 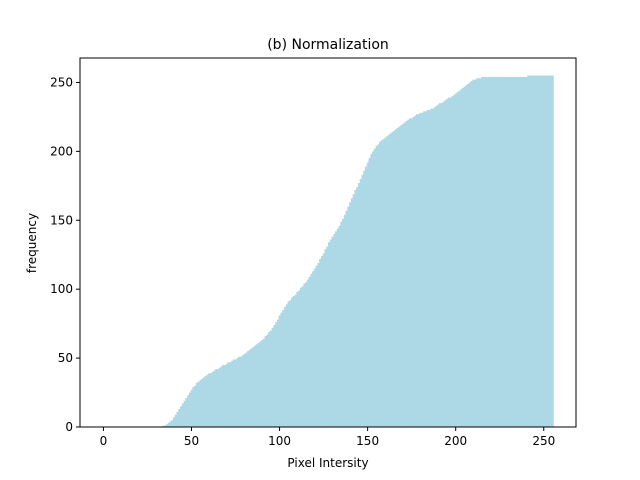 I want to click on chart-title: (b) Normalization, so click(x=328, y=45).